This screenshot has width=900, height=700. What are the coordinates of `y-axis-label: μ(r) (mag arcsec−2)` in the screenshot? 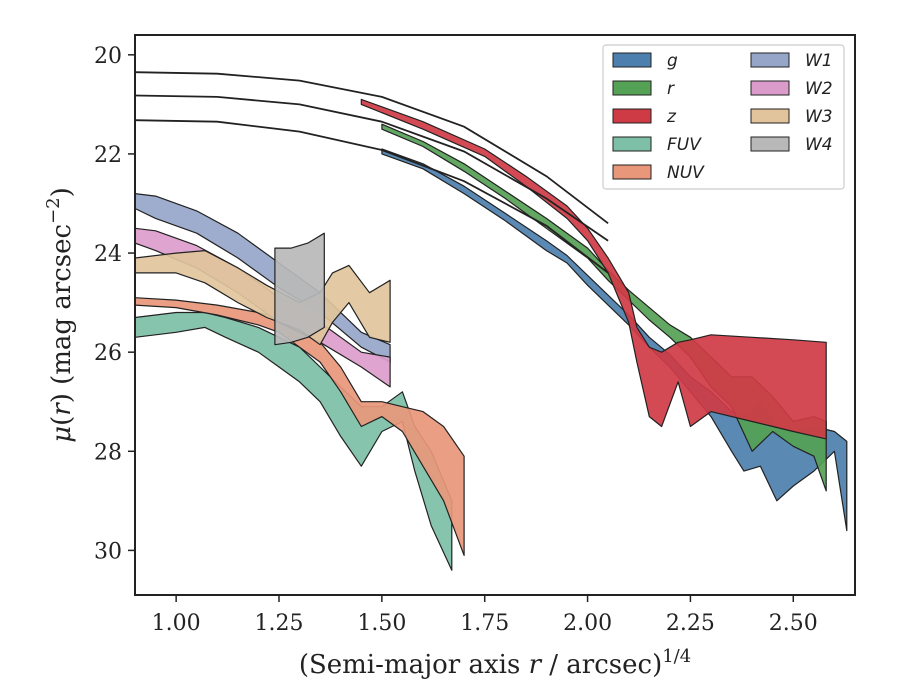 It's located at (60, 315).